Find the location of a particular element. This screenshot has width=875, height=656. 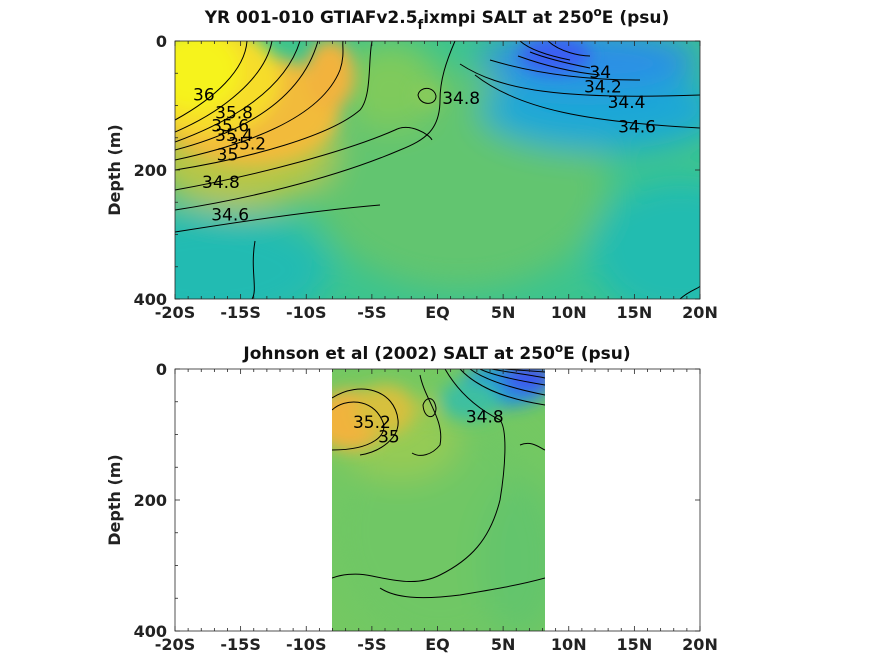

contour-label: 35.8 is located at coordinates (234, 113).